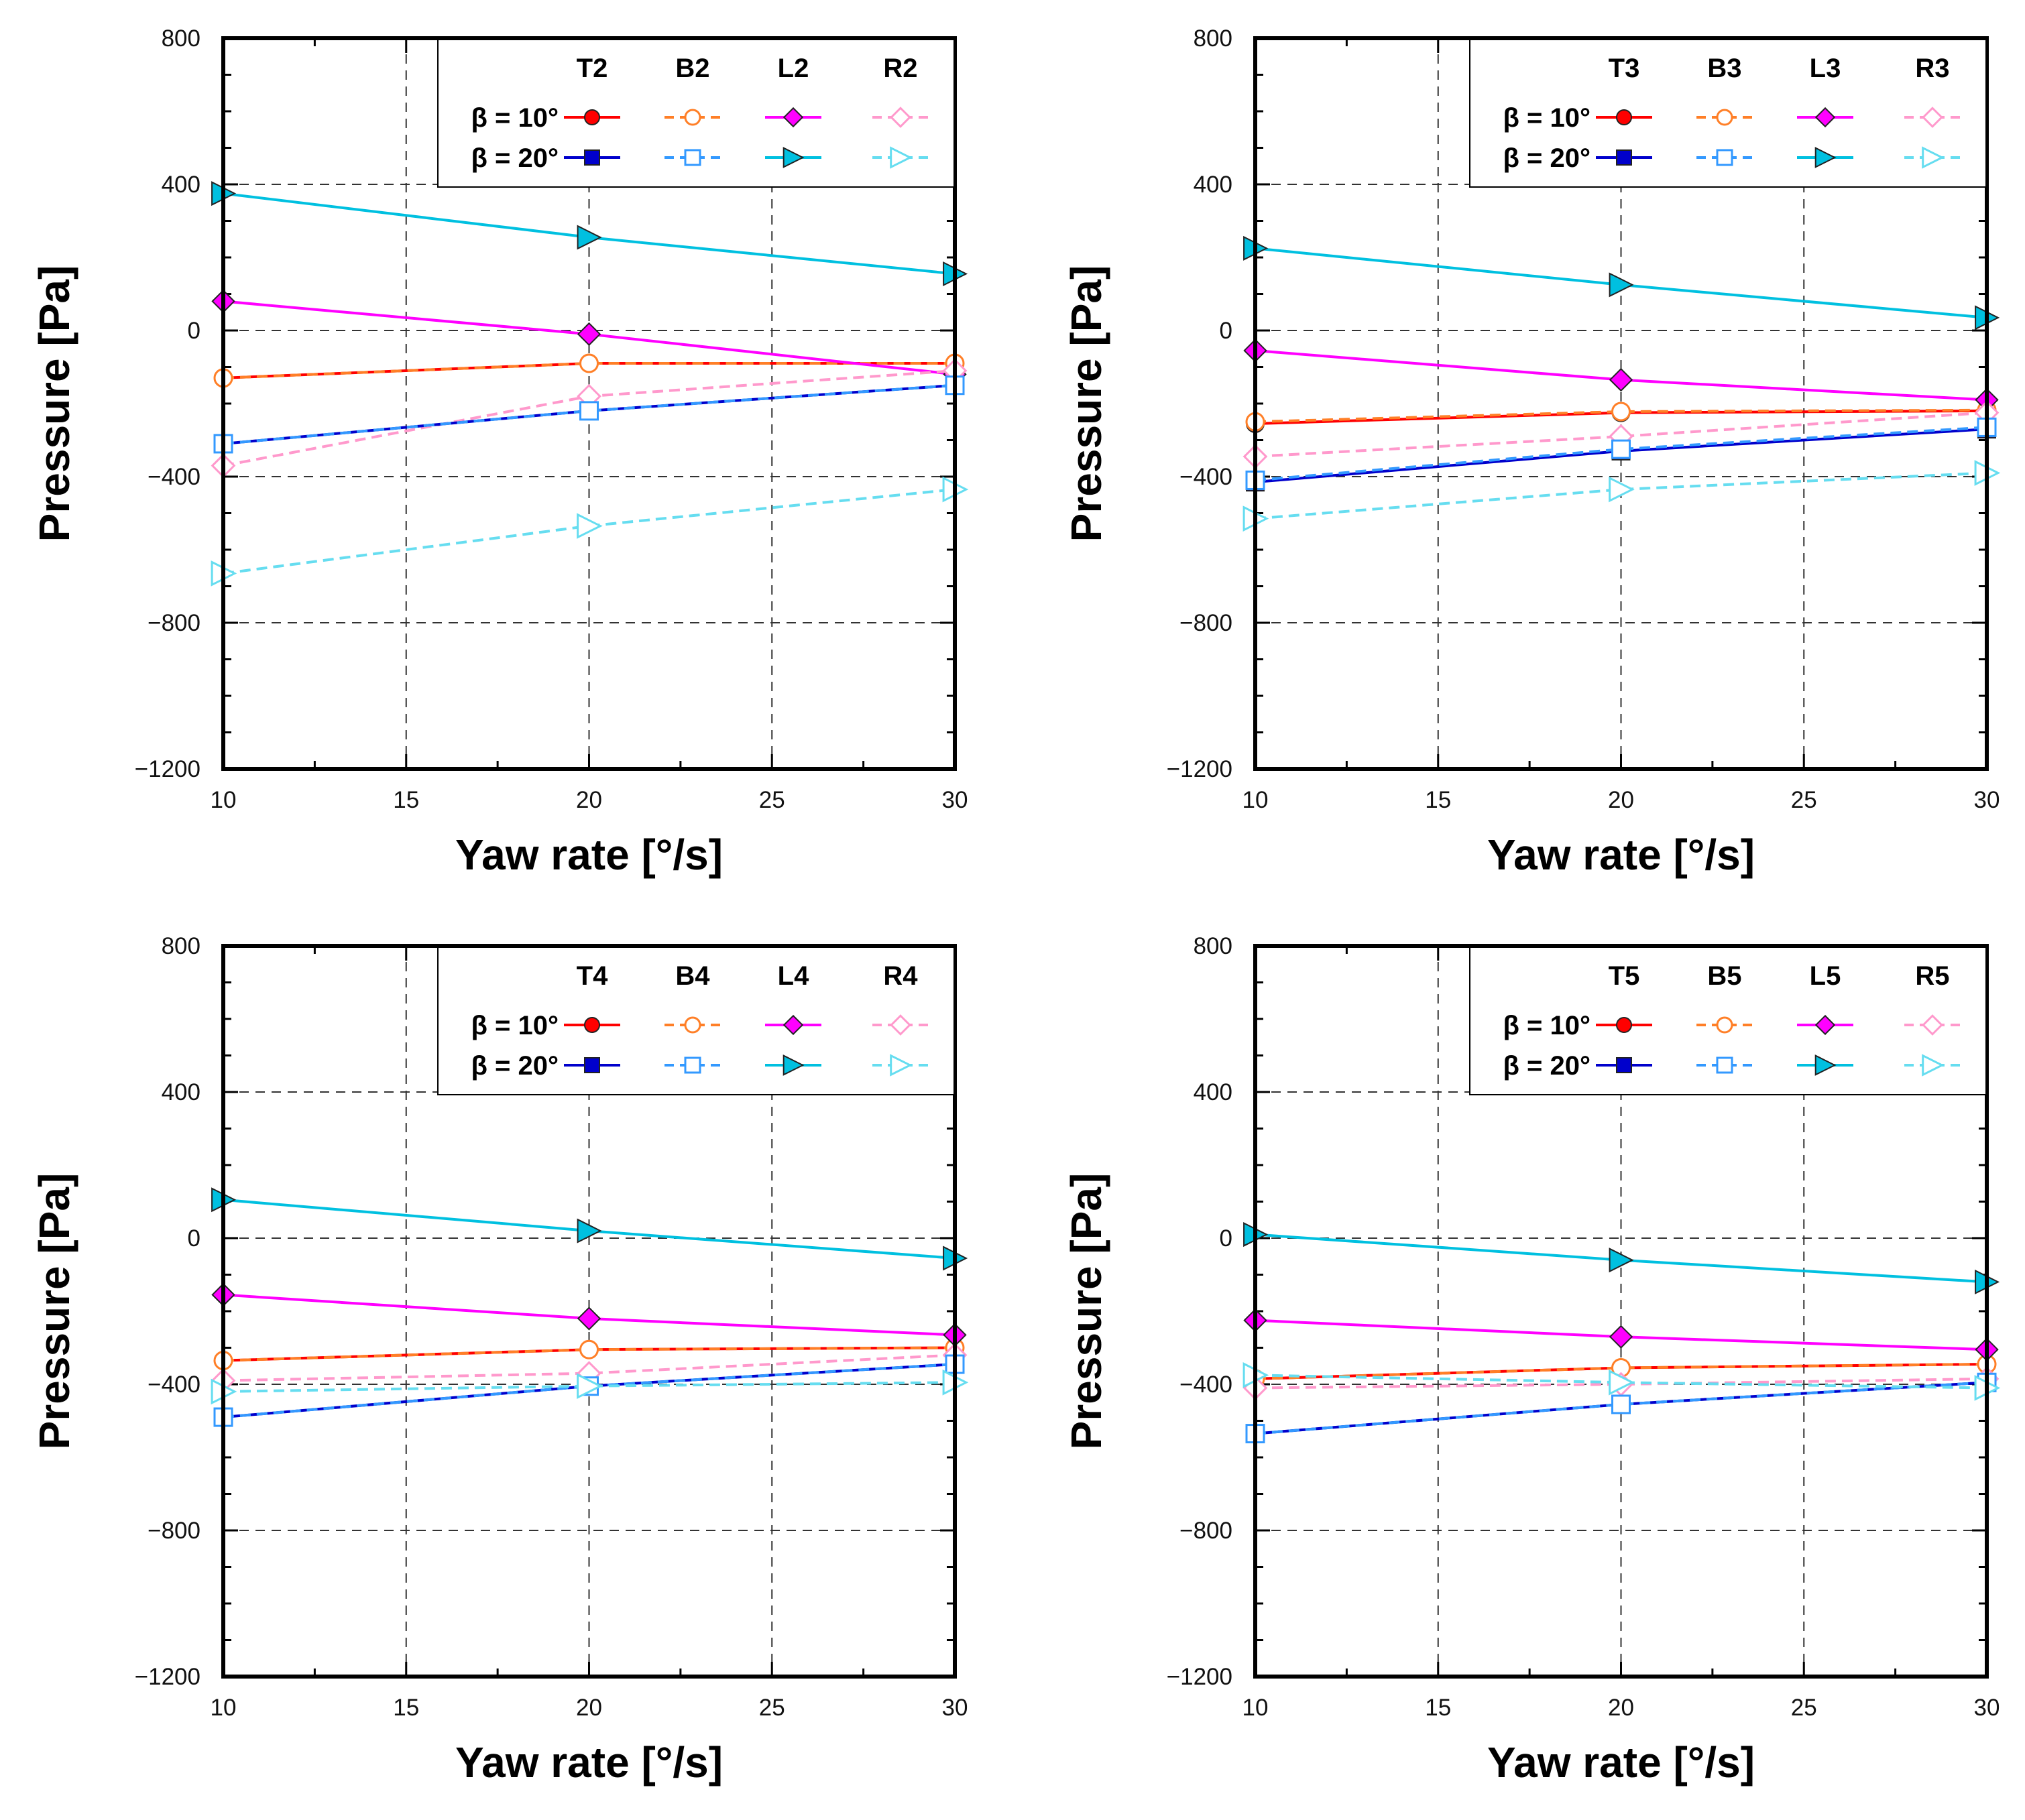  I want to click on legend-column-header: R4, so click(901, 976).